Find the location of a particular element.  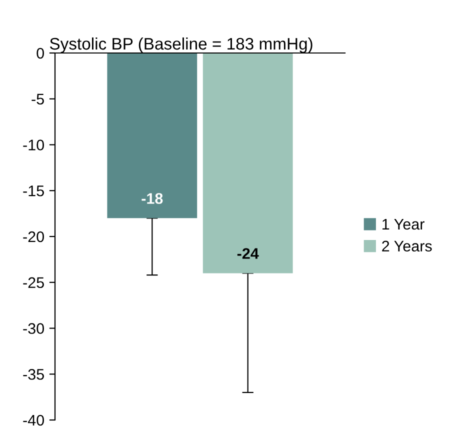

y-tick-label: -5 is located at coordinates (38, 99).